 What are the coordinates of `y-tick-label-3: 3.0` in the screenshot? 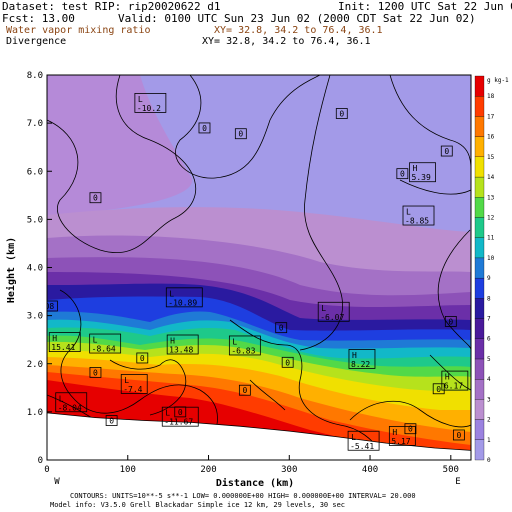 It's located at (35, 317).